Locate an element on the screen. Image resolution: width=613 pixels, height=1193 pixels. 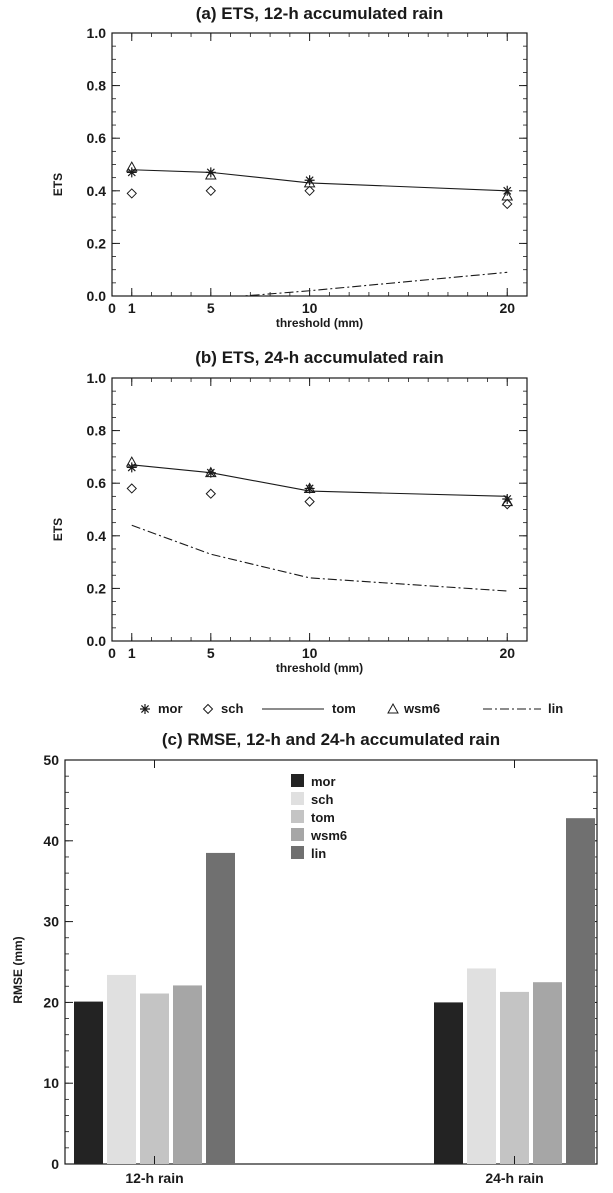
chart-title: (b) ETS, 24-h accumulated rain is located at coordinates (319, 357).